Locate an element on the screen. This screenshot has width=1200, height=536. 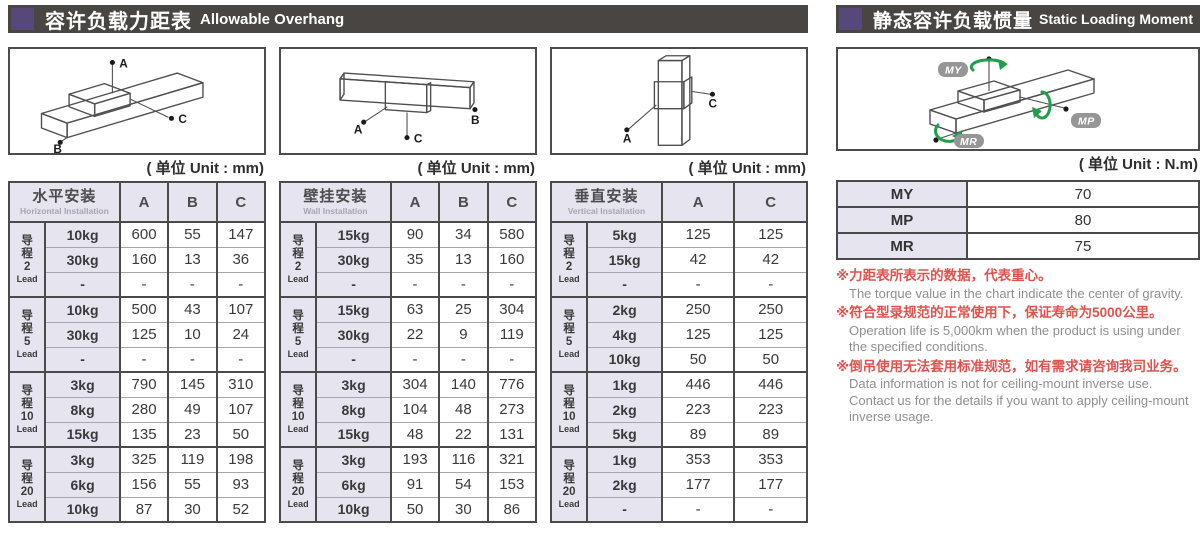
section-title-en: Static Loading Moment is located at coordinates (1116, 19).